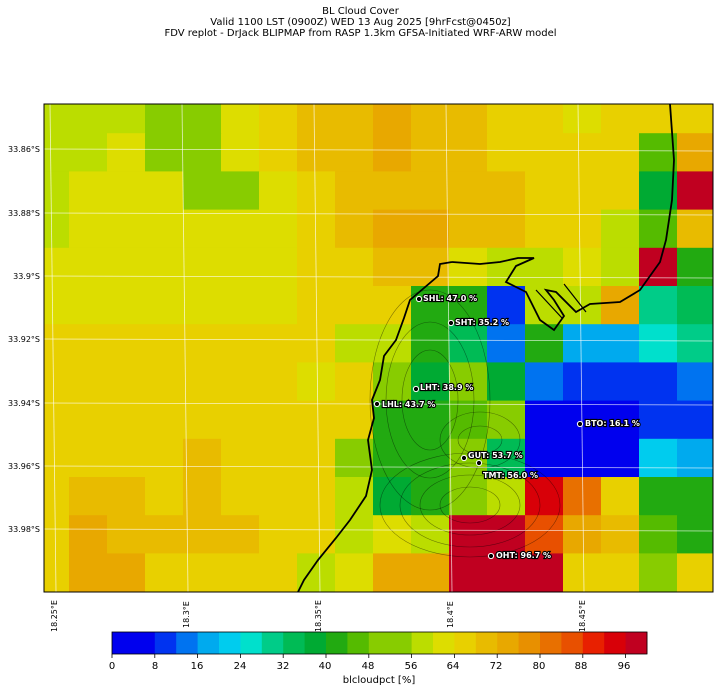  Describe the element at coordinates (379, 680) in the screenshot. I see `colorbar-label: blcloudpct [%]` at that location.